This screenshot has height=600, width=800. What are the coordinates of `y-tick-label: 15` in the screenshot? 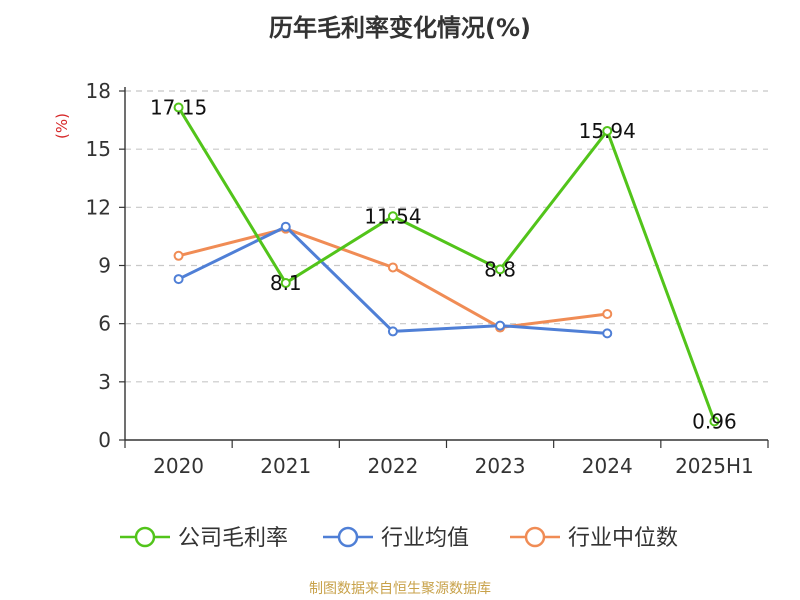 It's located at (98, 149).